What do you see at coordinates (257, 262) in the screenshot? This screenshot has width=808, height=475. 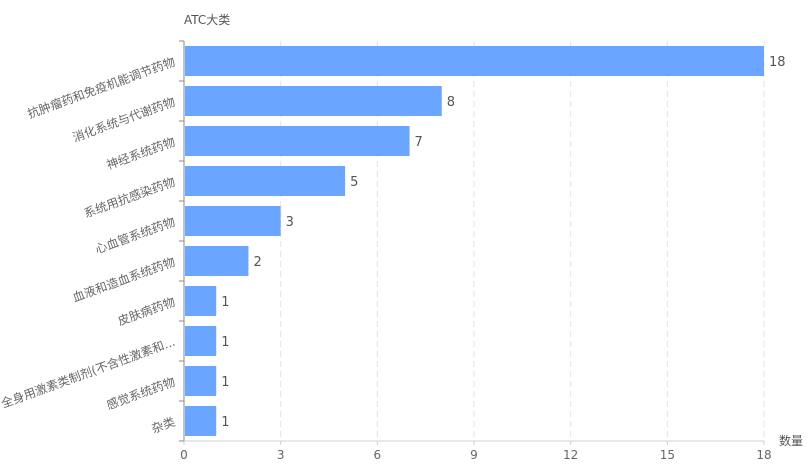 I see `data-label: 2` at bounding box center [257, 262].